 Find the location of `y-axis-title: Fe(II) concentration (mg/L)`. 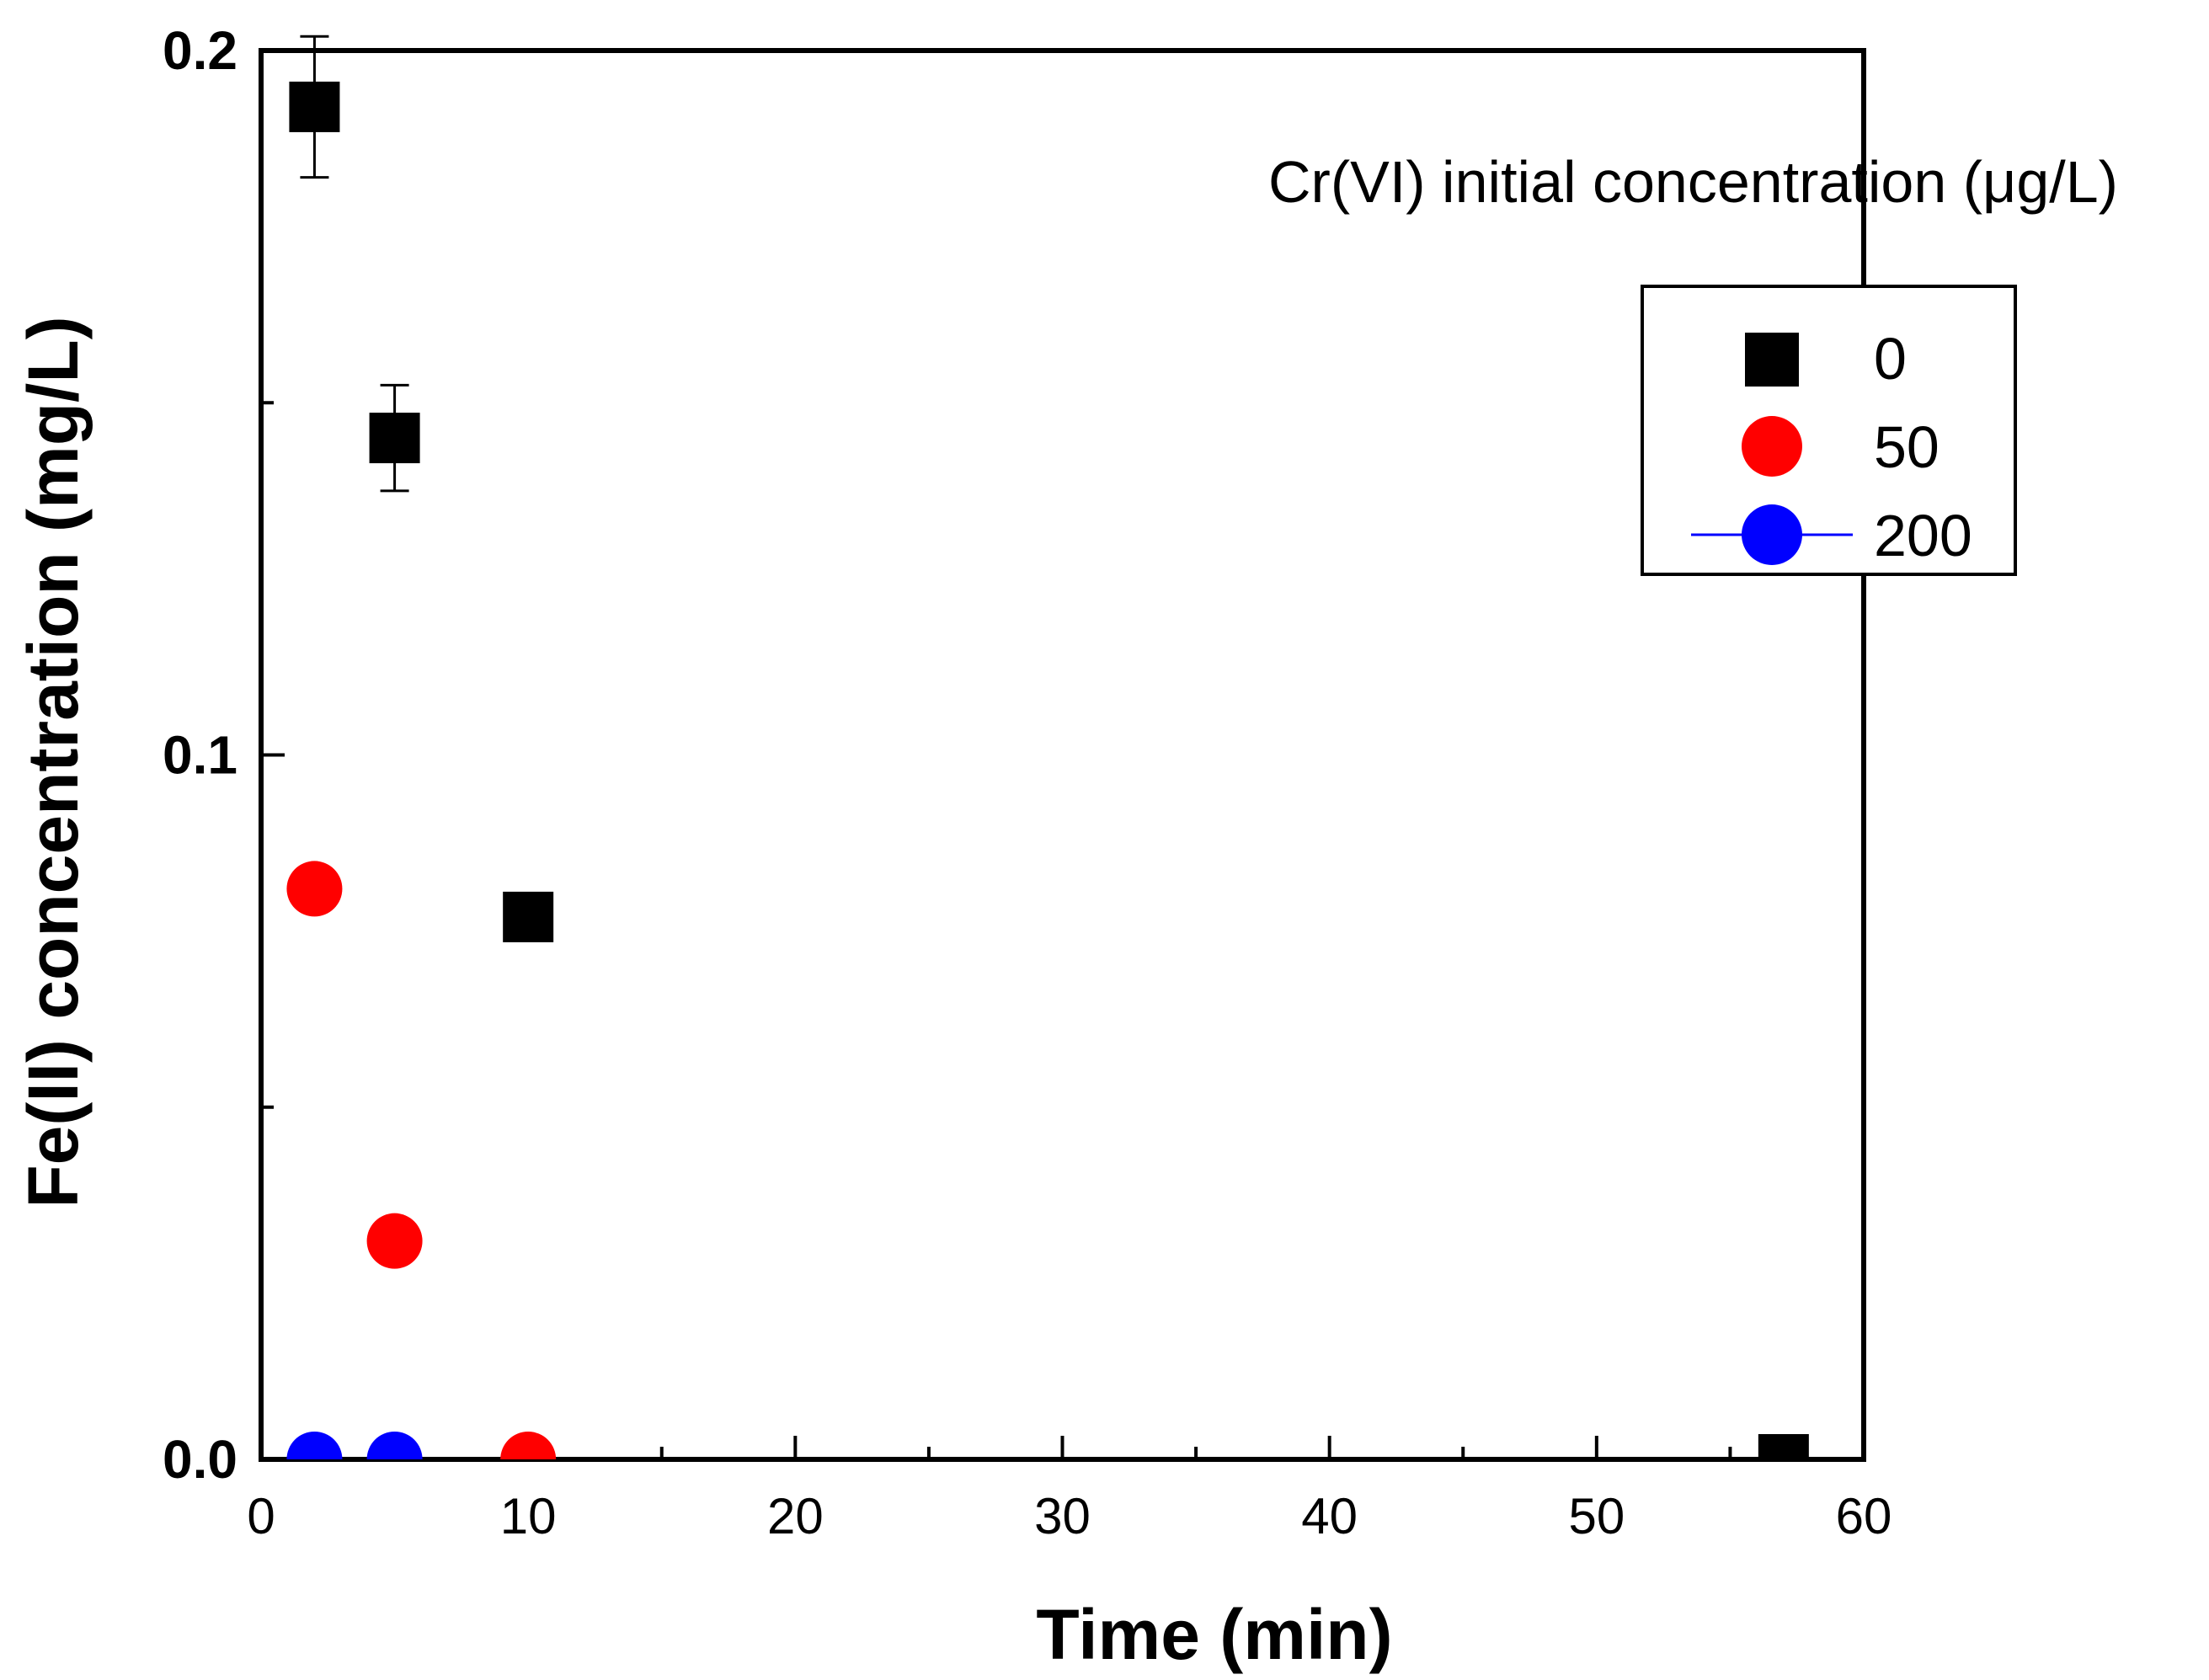

y-axis-title: Fe(II) concentration (mg/L) is located at coordinates (53, 762).